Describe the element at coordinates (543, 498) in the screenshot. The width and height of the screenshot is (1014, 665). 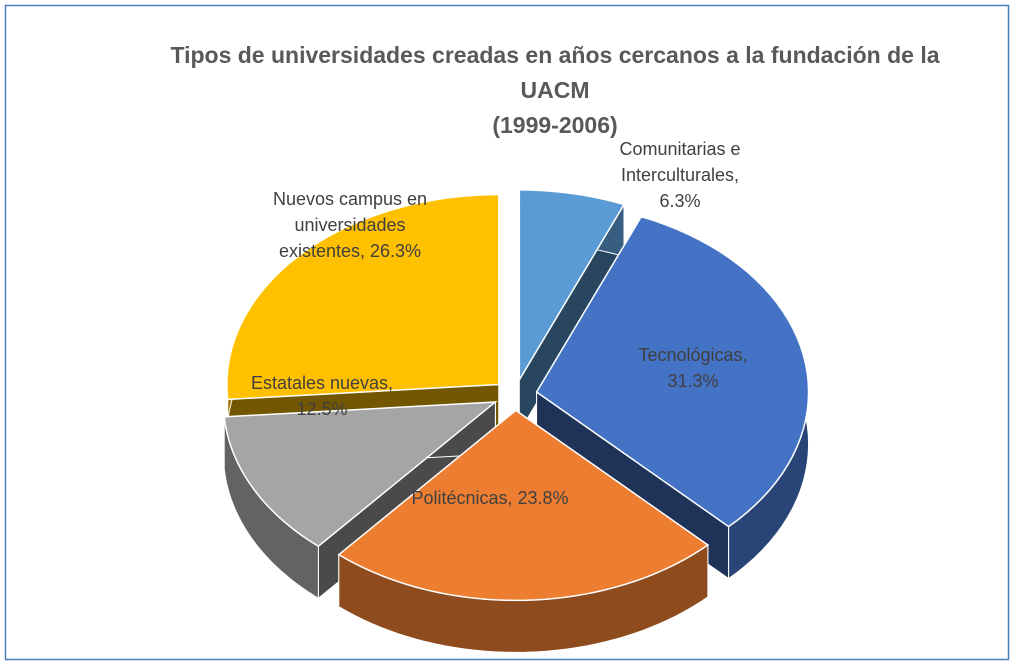
I see `value-label: 23.8%` at that location.